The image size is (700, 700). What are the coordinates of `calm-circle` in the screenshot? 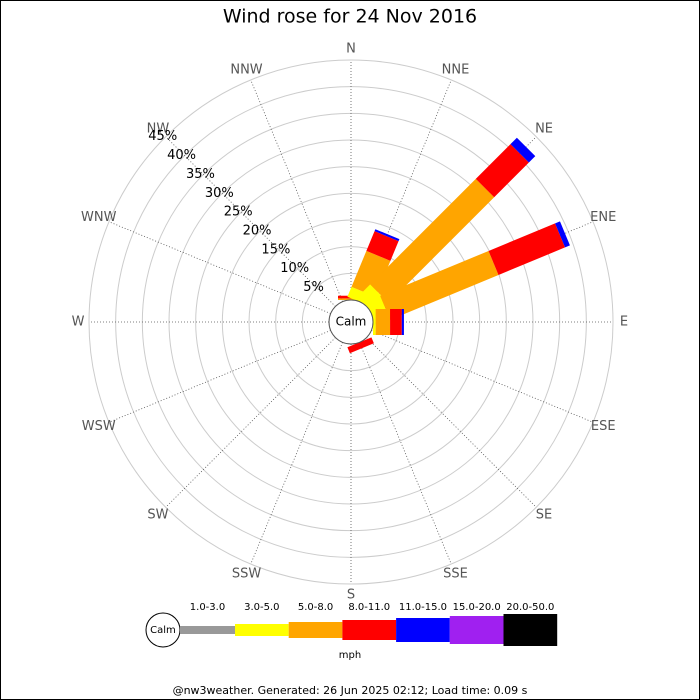 It's located at (351, 322).